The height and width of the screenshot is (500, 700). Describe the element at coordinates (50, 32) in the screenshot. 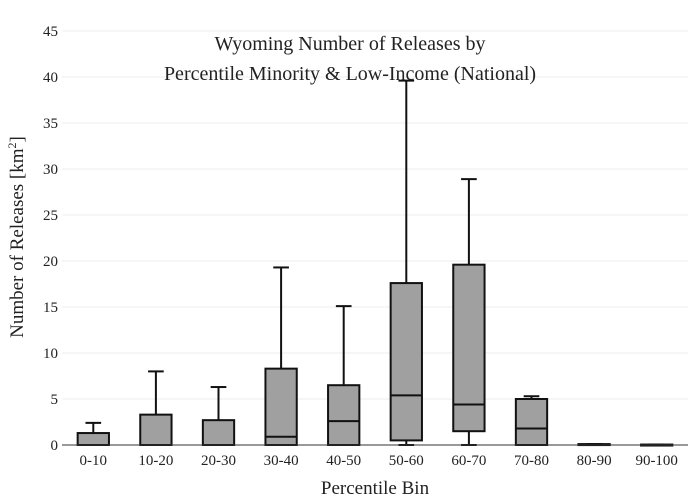

I see `y-tick-label: 45` at that location.